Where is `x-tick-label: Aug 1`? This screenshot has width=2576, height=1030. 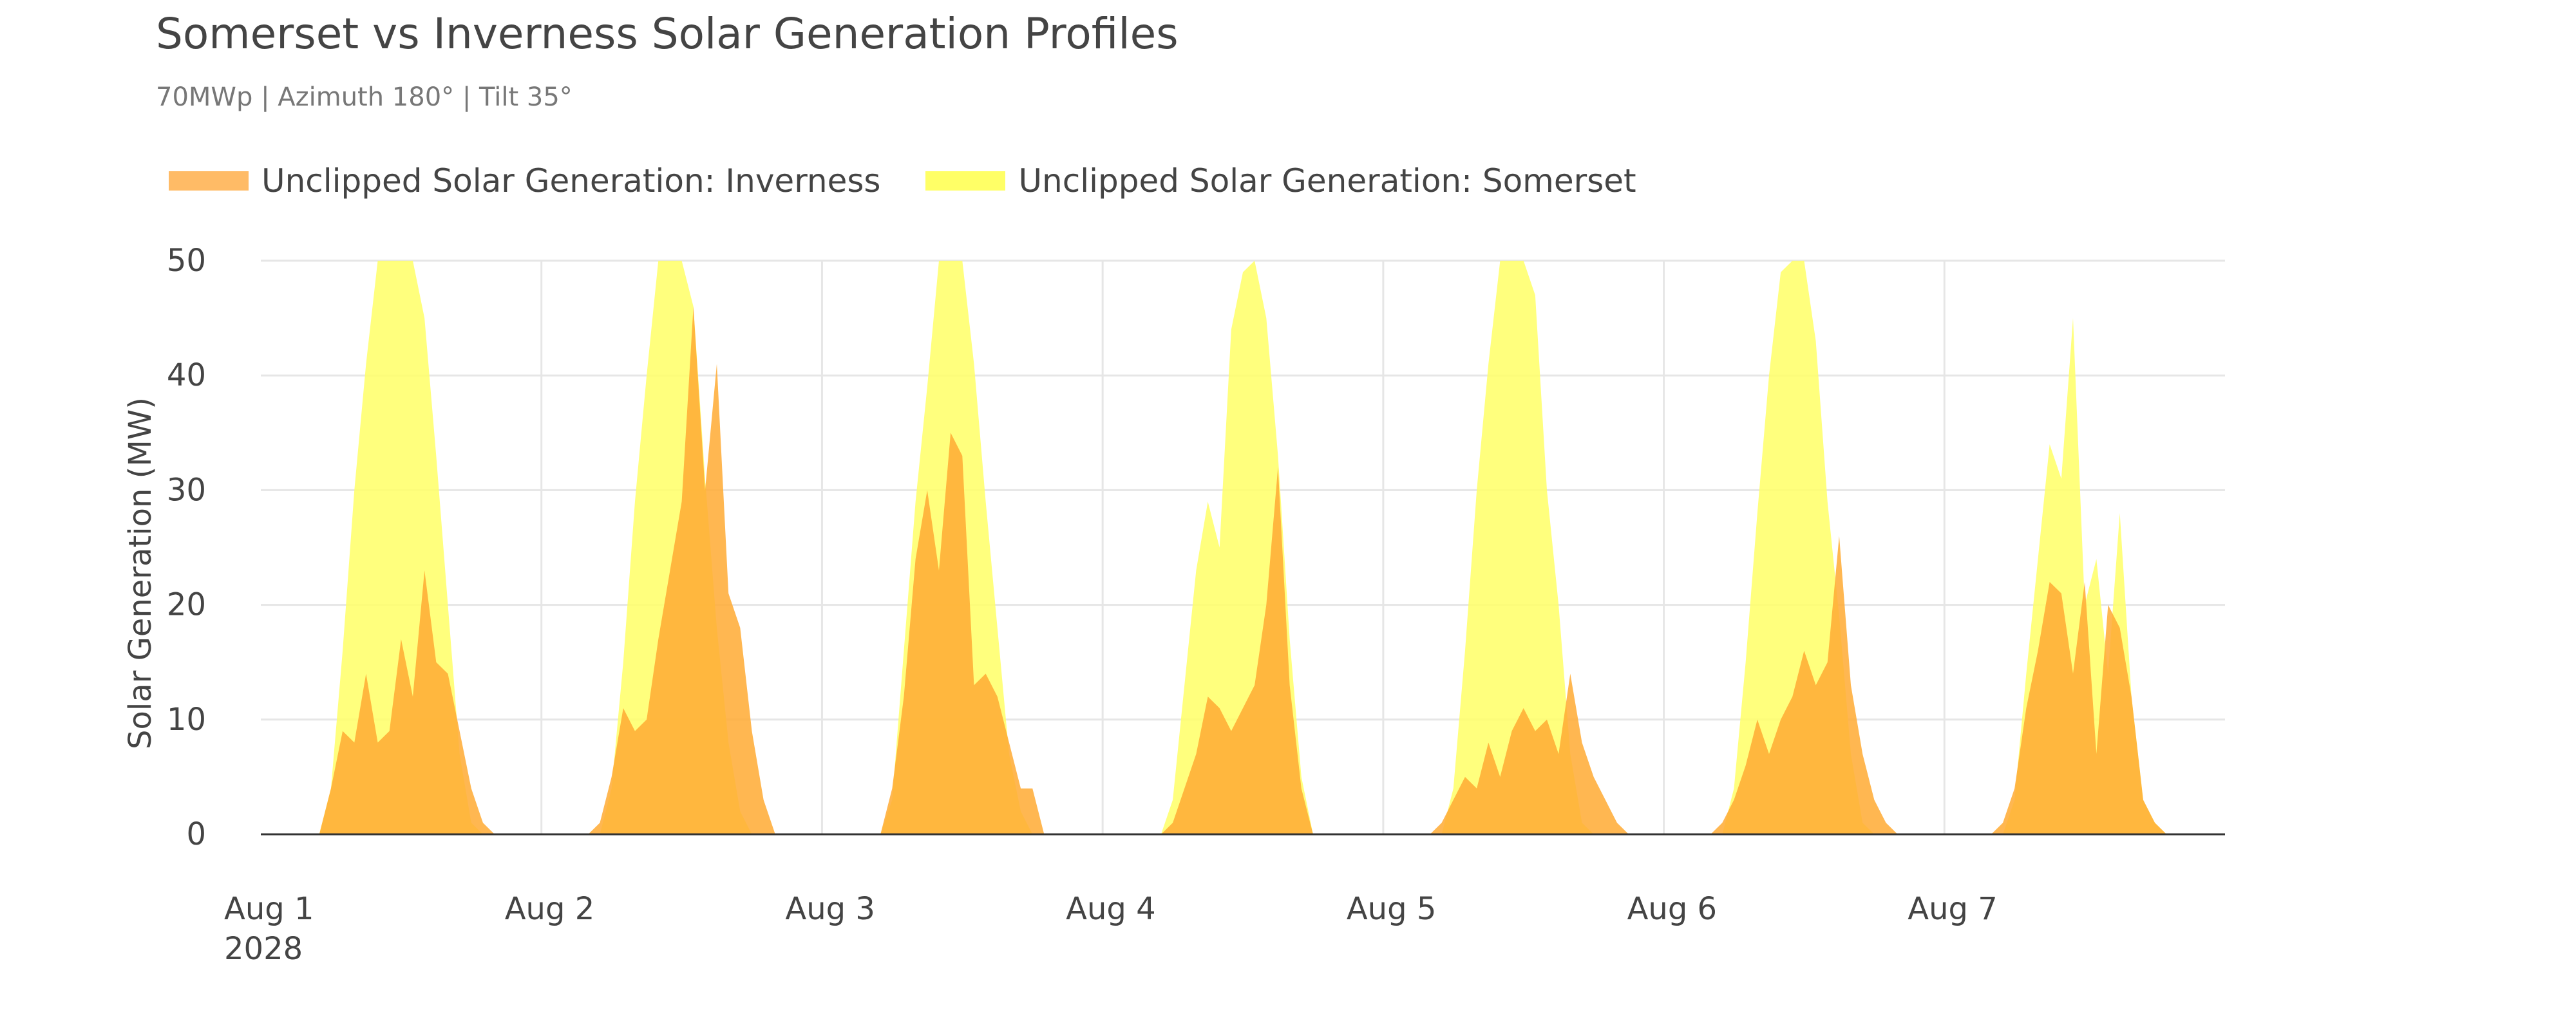 x-tick-label: Aug 1 is located at coordinates (269, 909).